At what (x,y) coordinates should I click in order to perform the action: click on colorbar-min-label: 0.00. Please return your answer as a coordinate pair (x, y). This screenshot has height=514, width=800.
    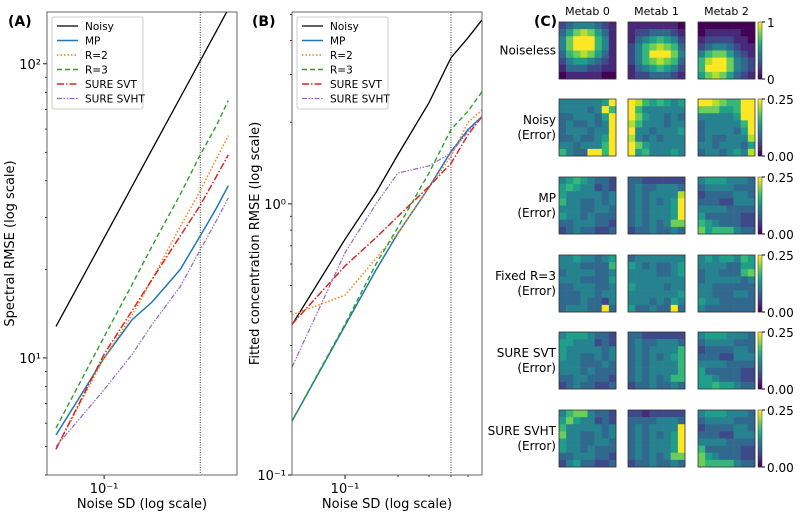
    Looking at the image, I should click on (780, 313).